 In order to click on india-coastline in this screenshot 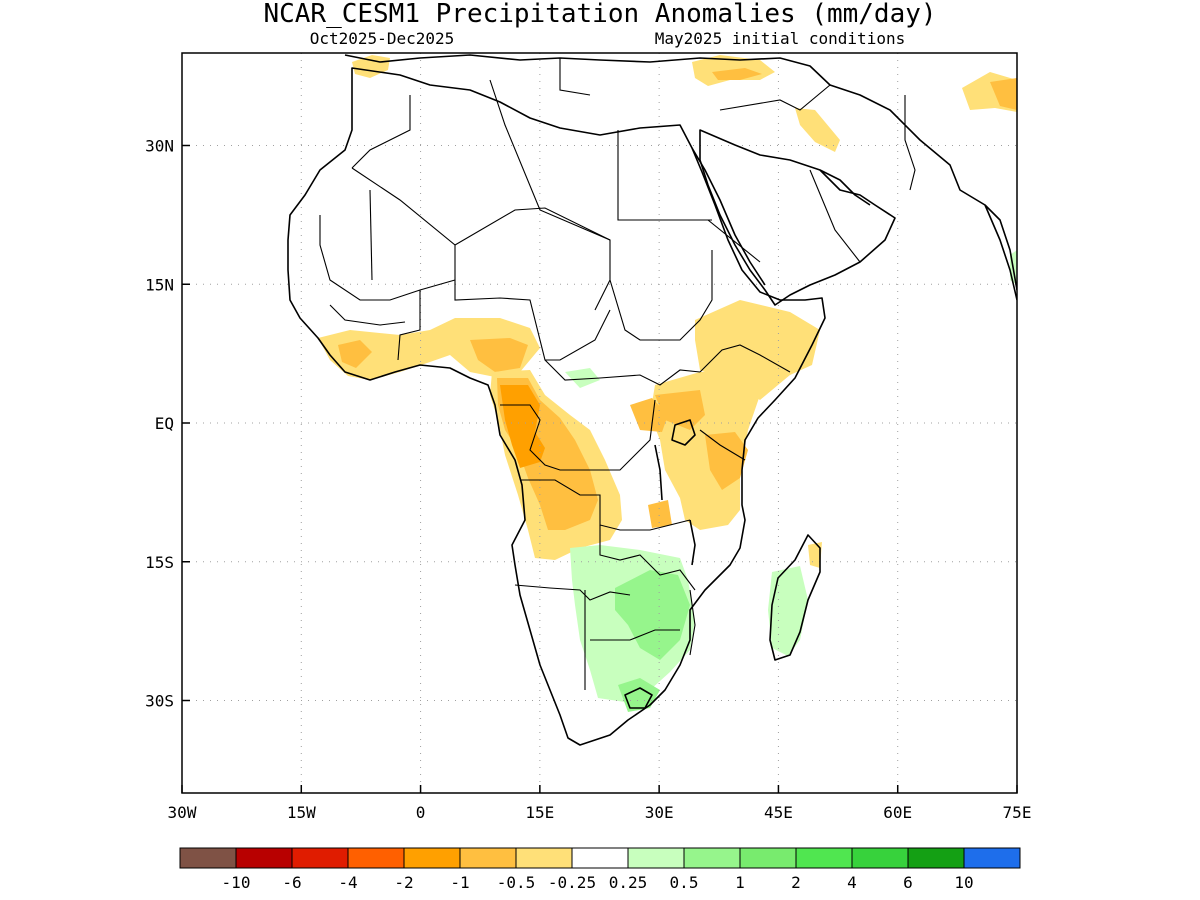, I will do `click(1000, 252)`.